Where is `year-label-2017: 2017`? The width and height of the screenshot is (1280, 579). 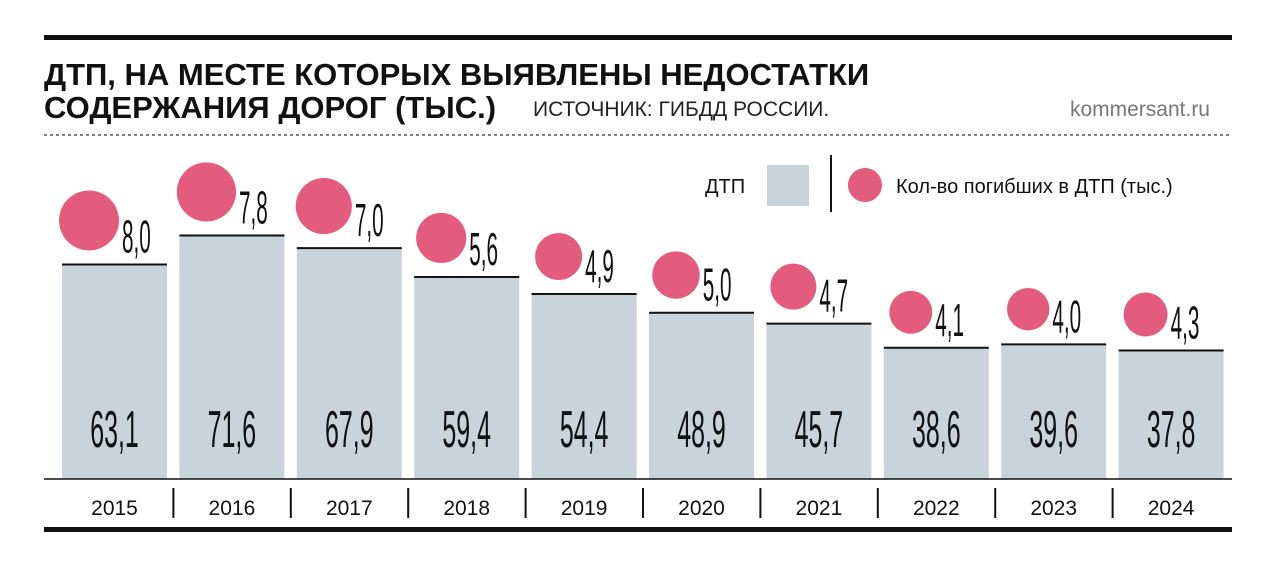
year-label-2017: 2017 is located at coordinates (349, 508).